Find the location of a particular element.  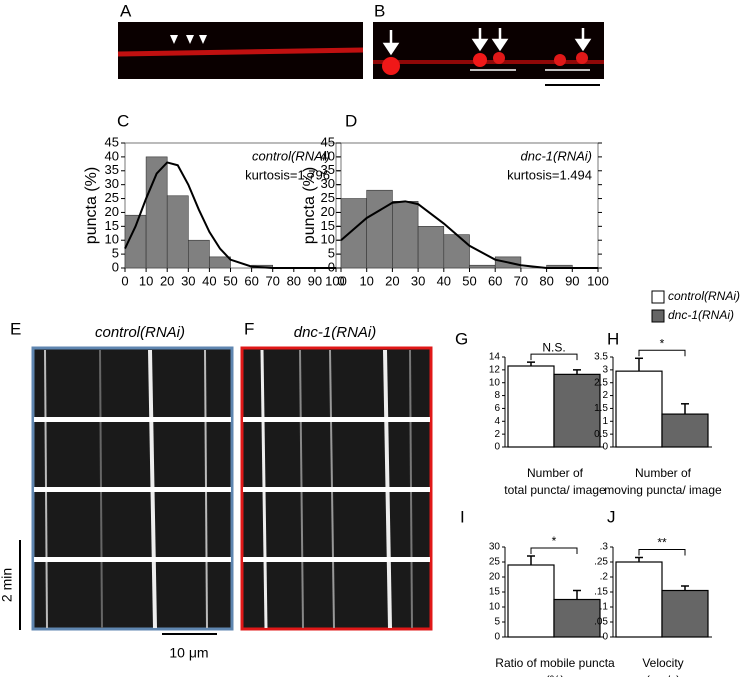

significance: * is located at coordinates (554, 541).